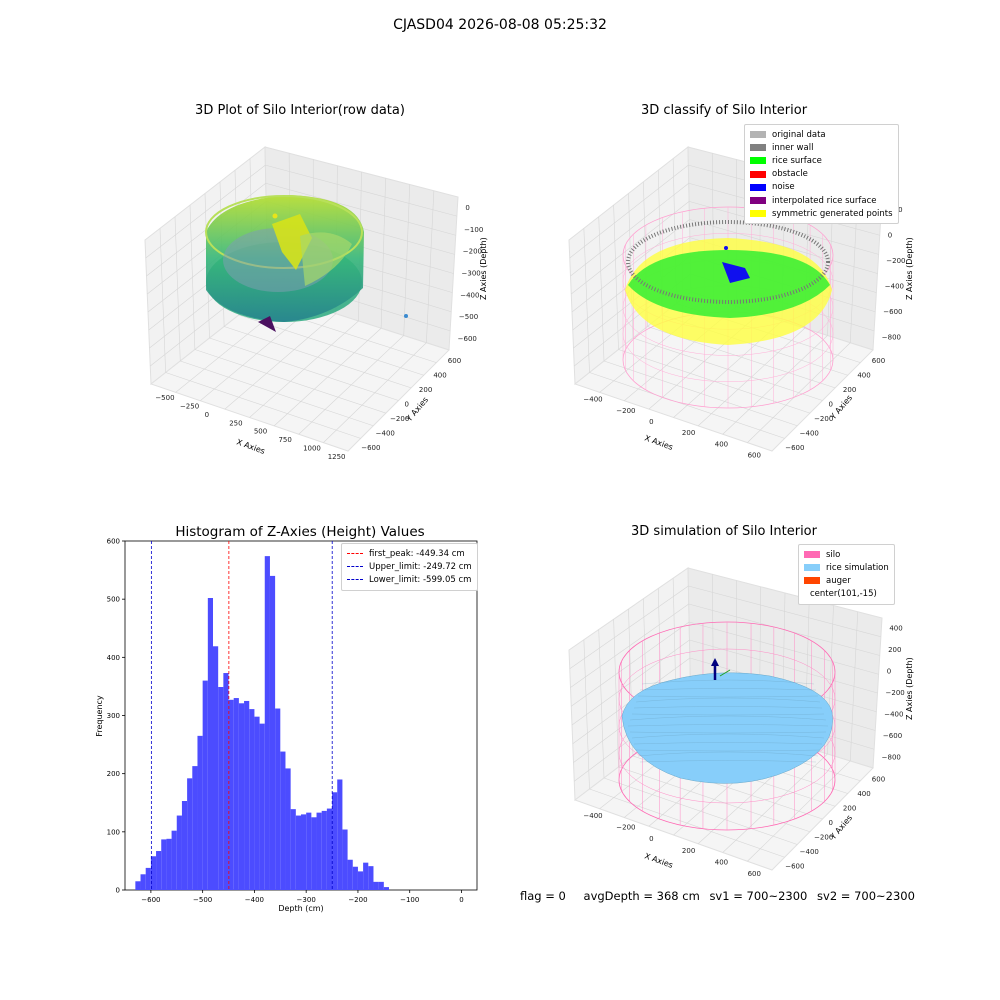 Image resolution: width=1000 pixels, height=1000 pixels. Describe the element at coordinates (909, 688) in the screenshot. I see `panel4-zlabel: Z Axies (Depth)` at that location.